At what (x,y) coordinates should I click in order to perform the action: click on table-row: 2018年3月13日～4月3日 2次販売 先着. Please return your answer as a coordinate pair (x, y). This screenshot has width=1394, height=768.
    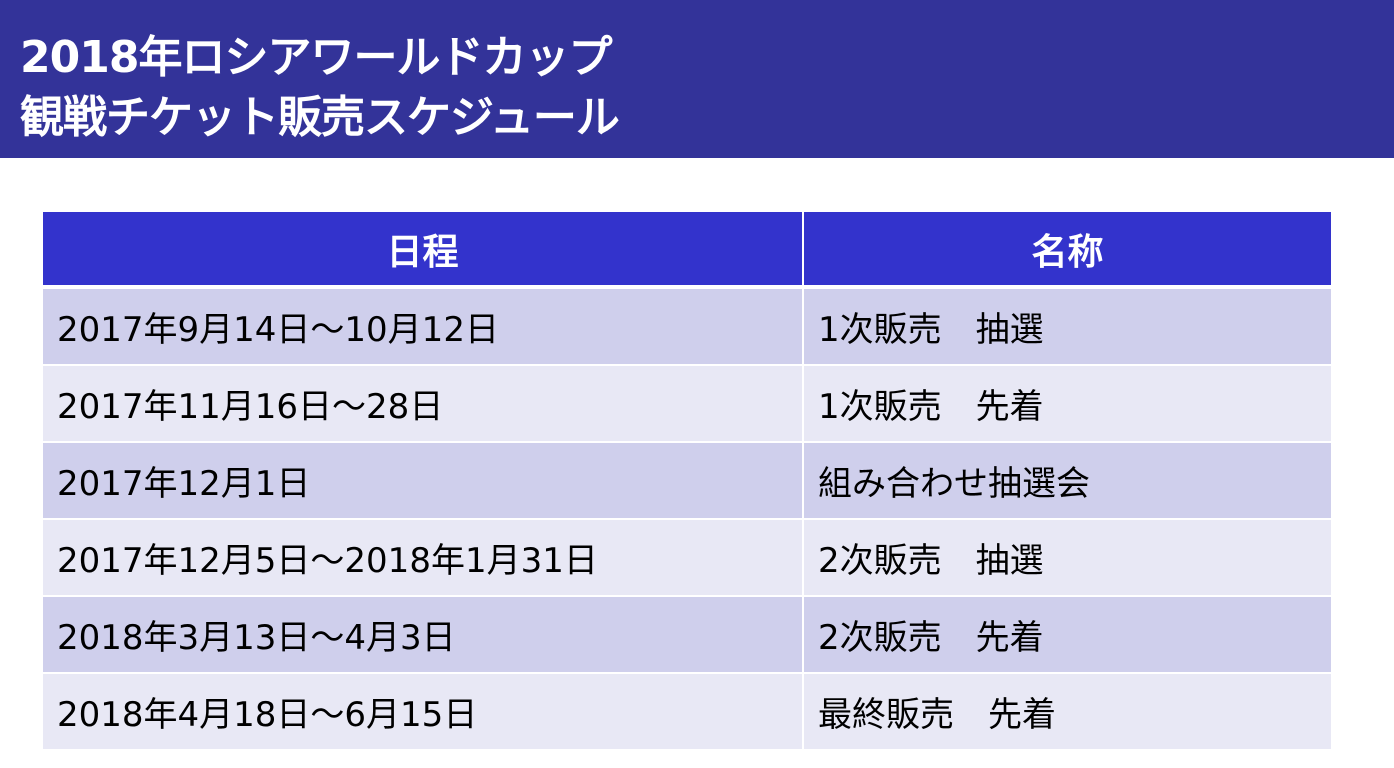
    Looking at the image, I should click on (687, 635).